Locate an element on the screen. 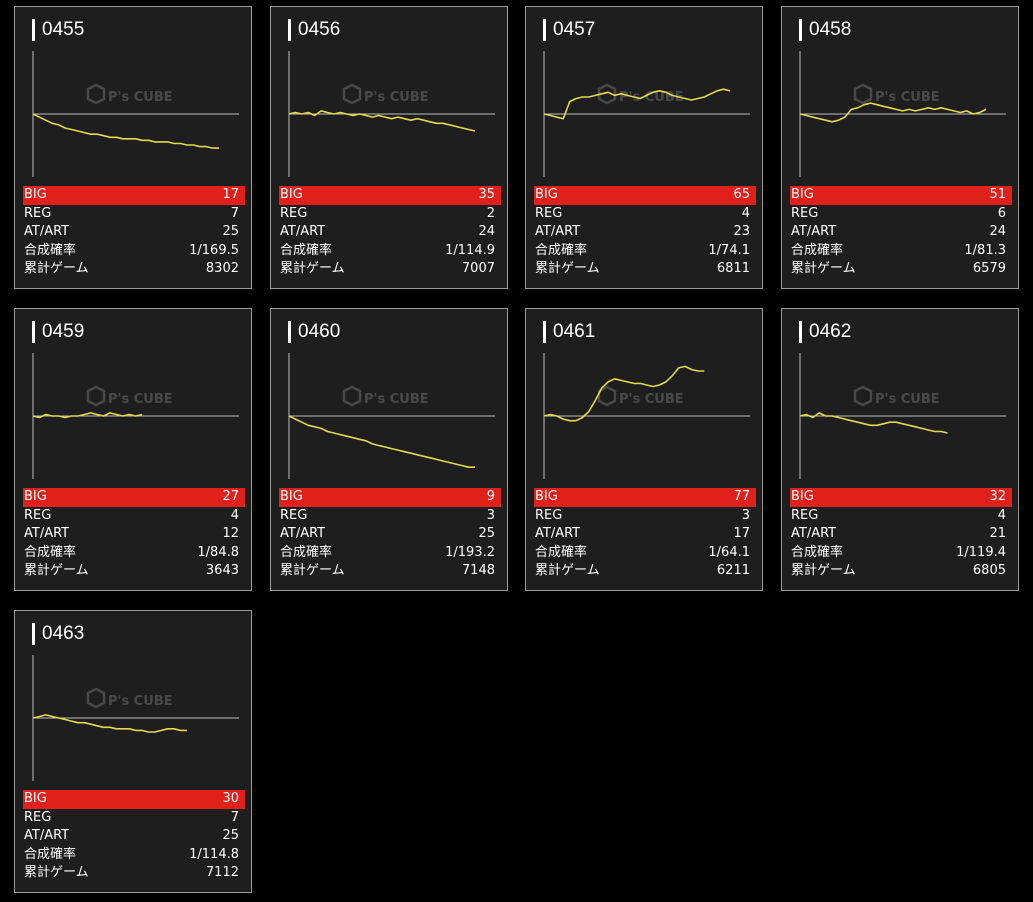  stat-value-games: 6811 is located at coordinates (733, 269).